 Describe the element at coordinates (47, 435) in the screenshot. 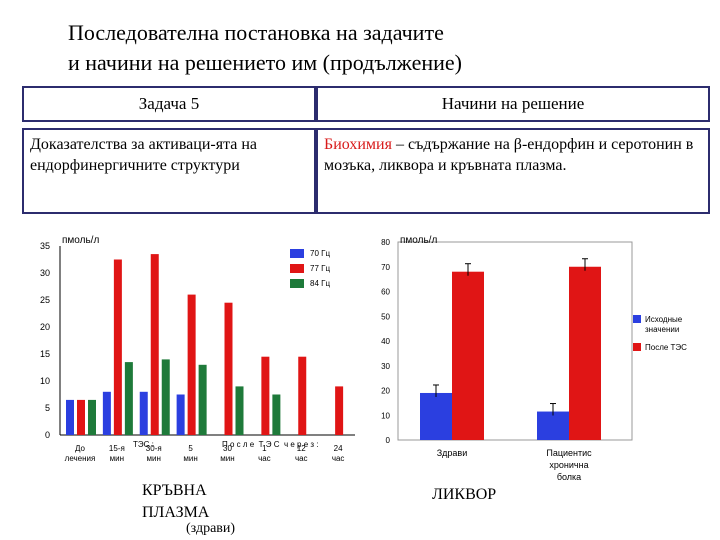

I see `plasma-y-tick-label: 0` at that location.